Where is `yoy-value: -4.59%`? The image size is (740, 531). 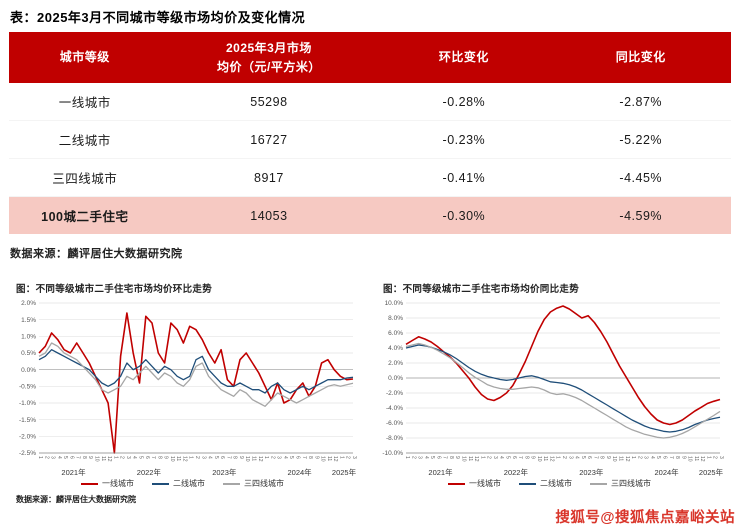 yoy-value: -4.59% is located at coordinates (640, 215).